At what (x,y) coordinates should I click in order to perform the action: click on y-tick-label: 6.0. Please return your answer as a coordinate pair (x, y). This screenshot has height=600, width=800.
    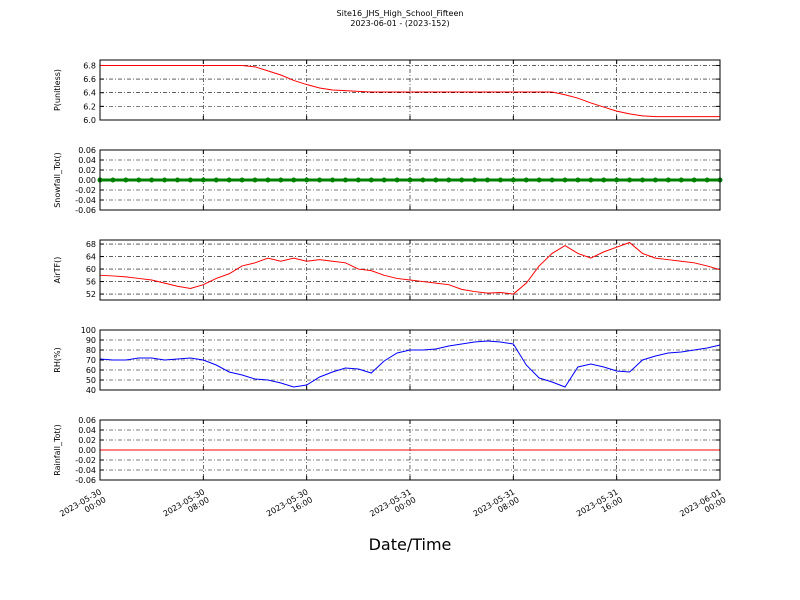
    Looking at the image, I should click on (89, 120).